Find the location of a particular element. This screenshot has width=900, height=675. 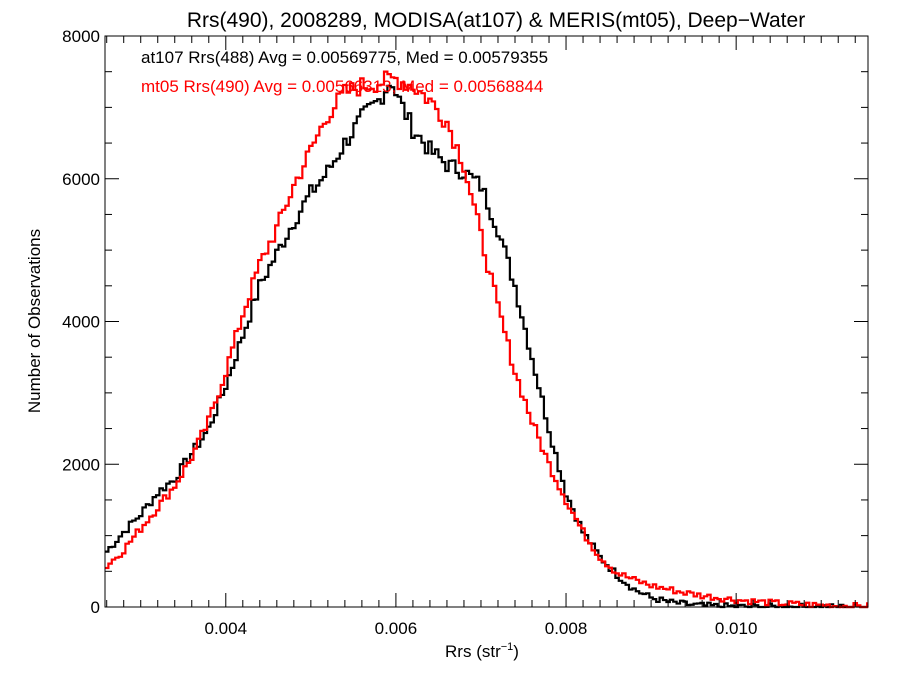

x-tick-label: 0.004 is located at coordinates (226, 628).